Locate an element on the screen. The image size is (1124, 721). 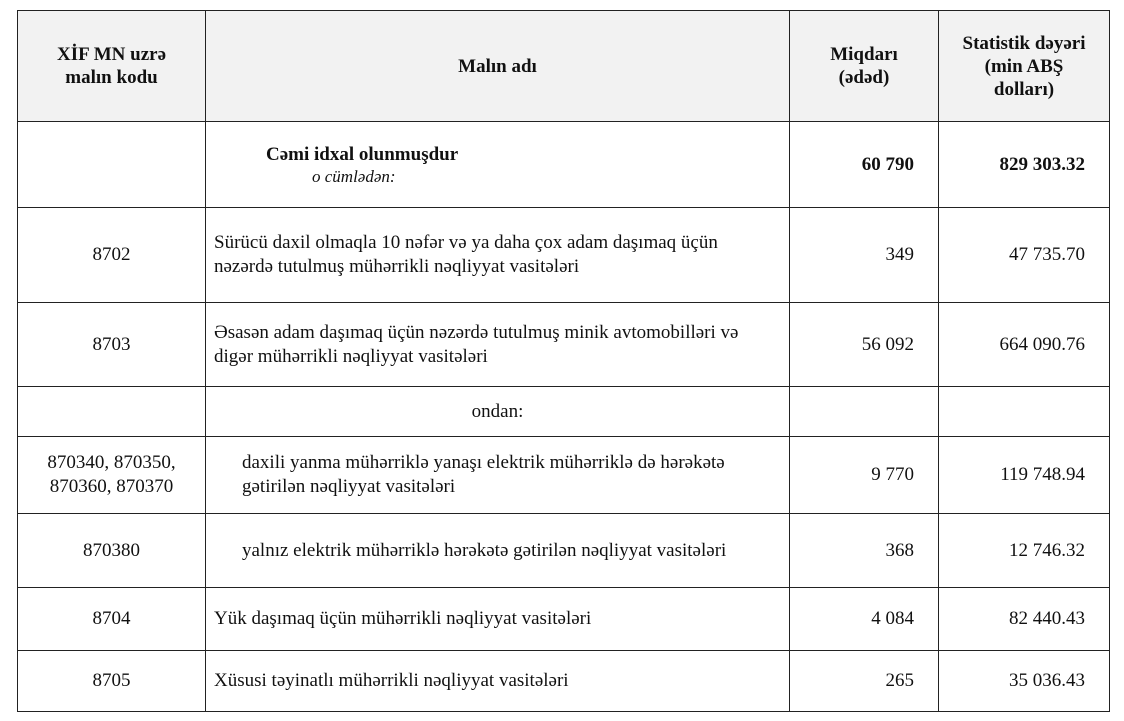
row-qty: 265 is located at coordinates (864, 681).